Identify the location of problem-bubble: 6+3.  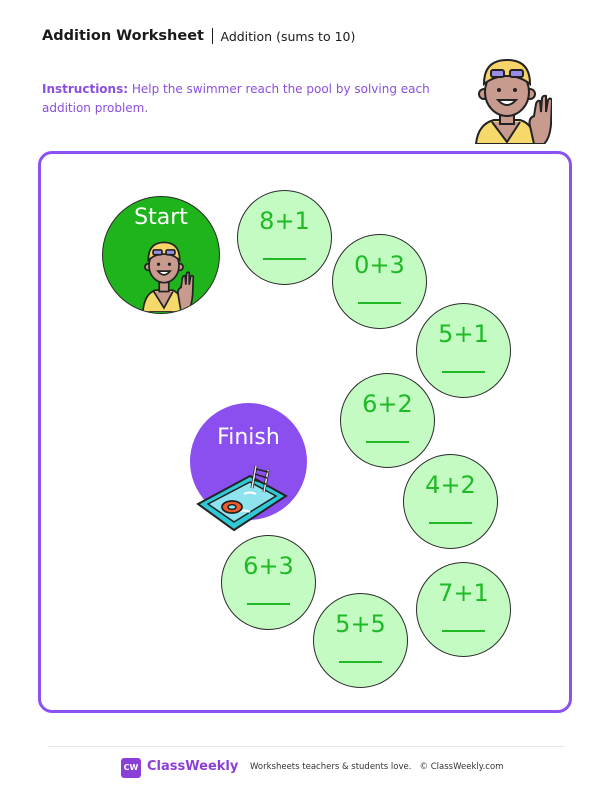
(268, 582).